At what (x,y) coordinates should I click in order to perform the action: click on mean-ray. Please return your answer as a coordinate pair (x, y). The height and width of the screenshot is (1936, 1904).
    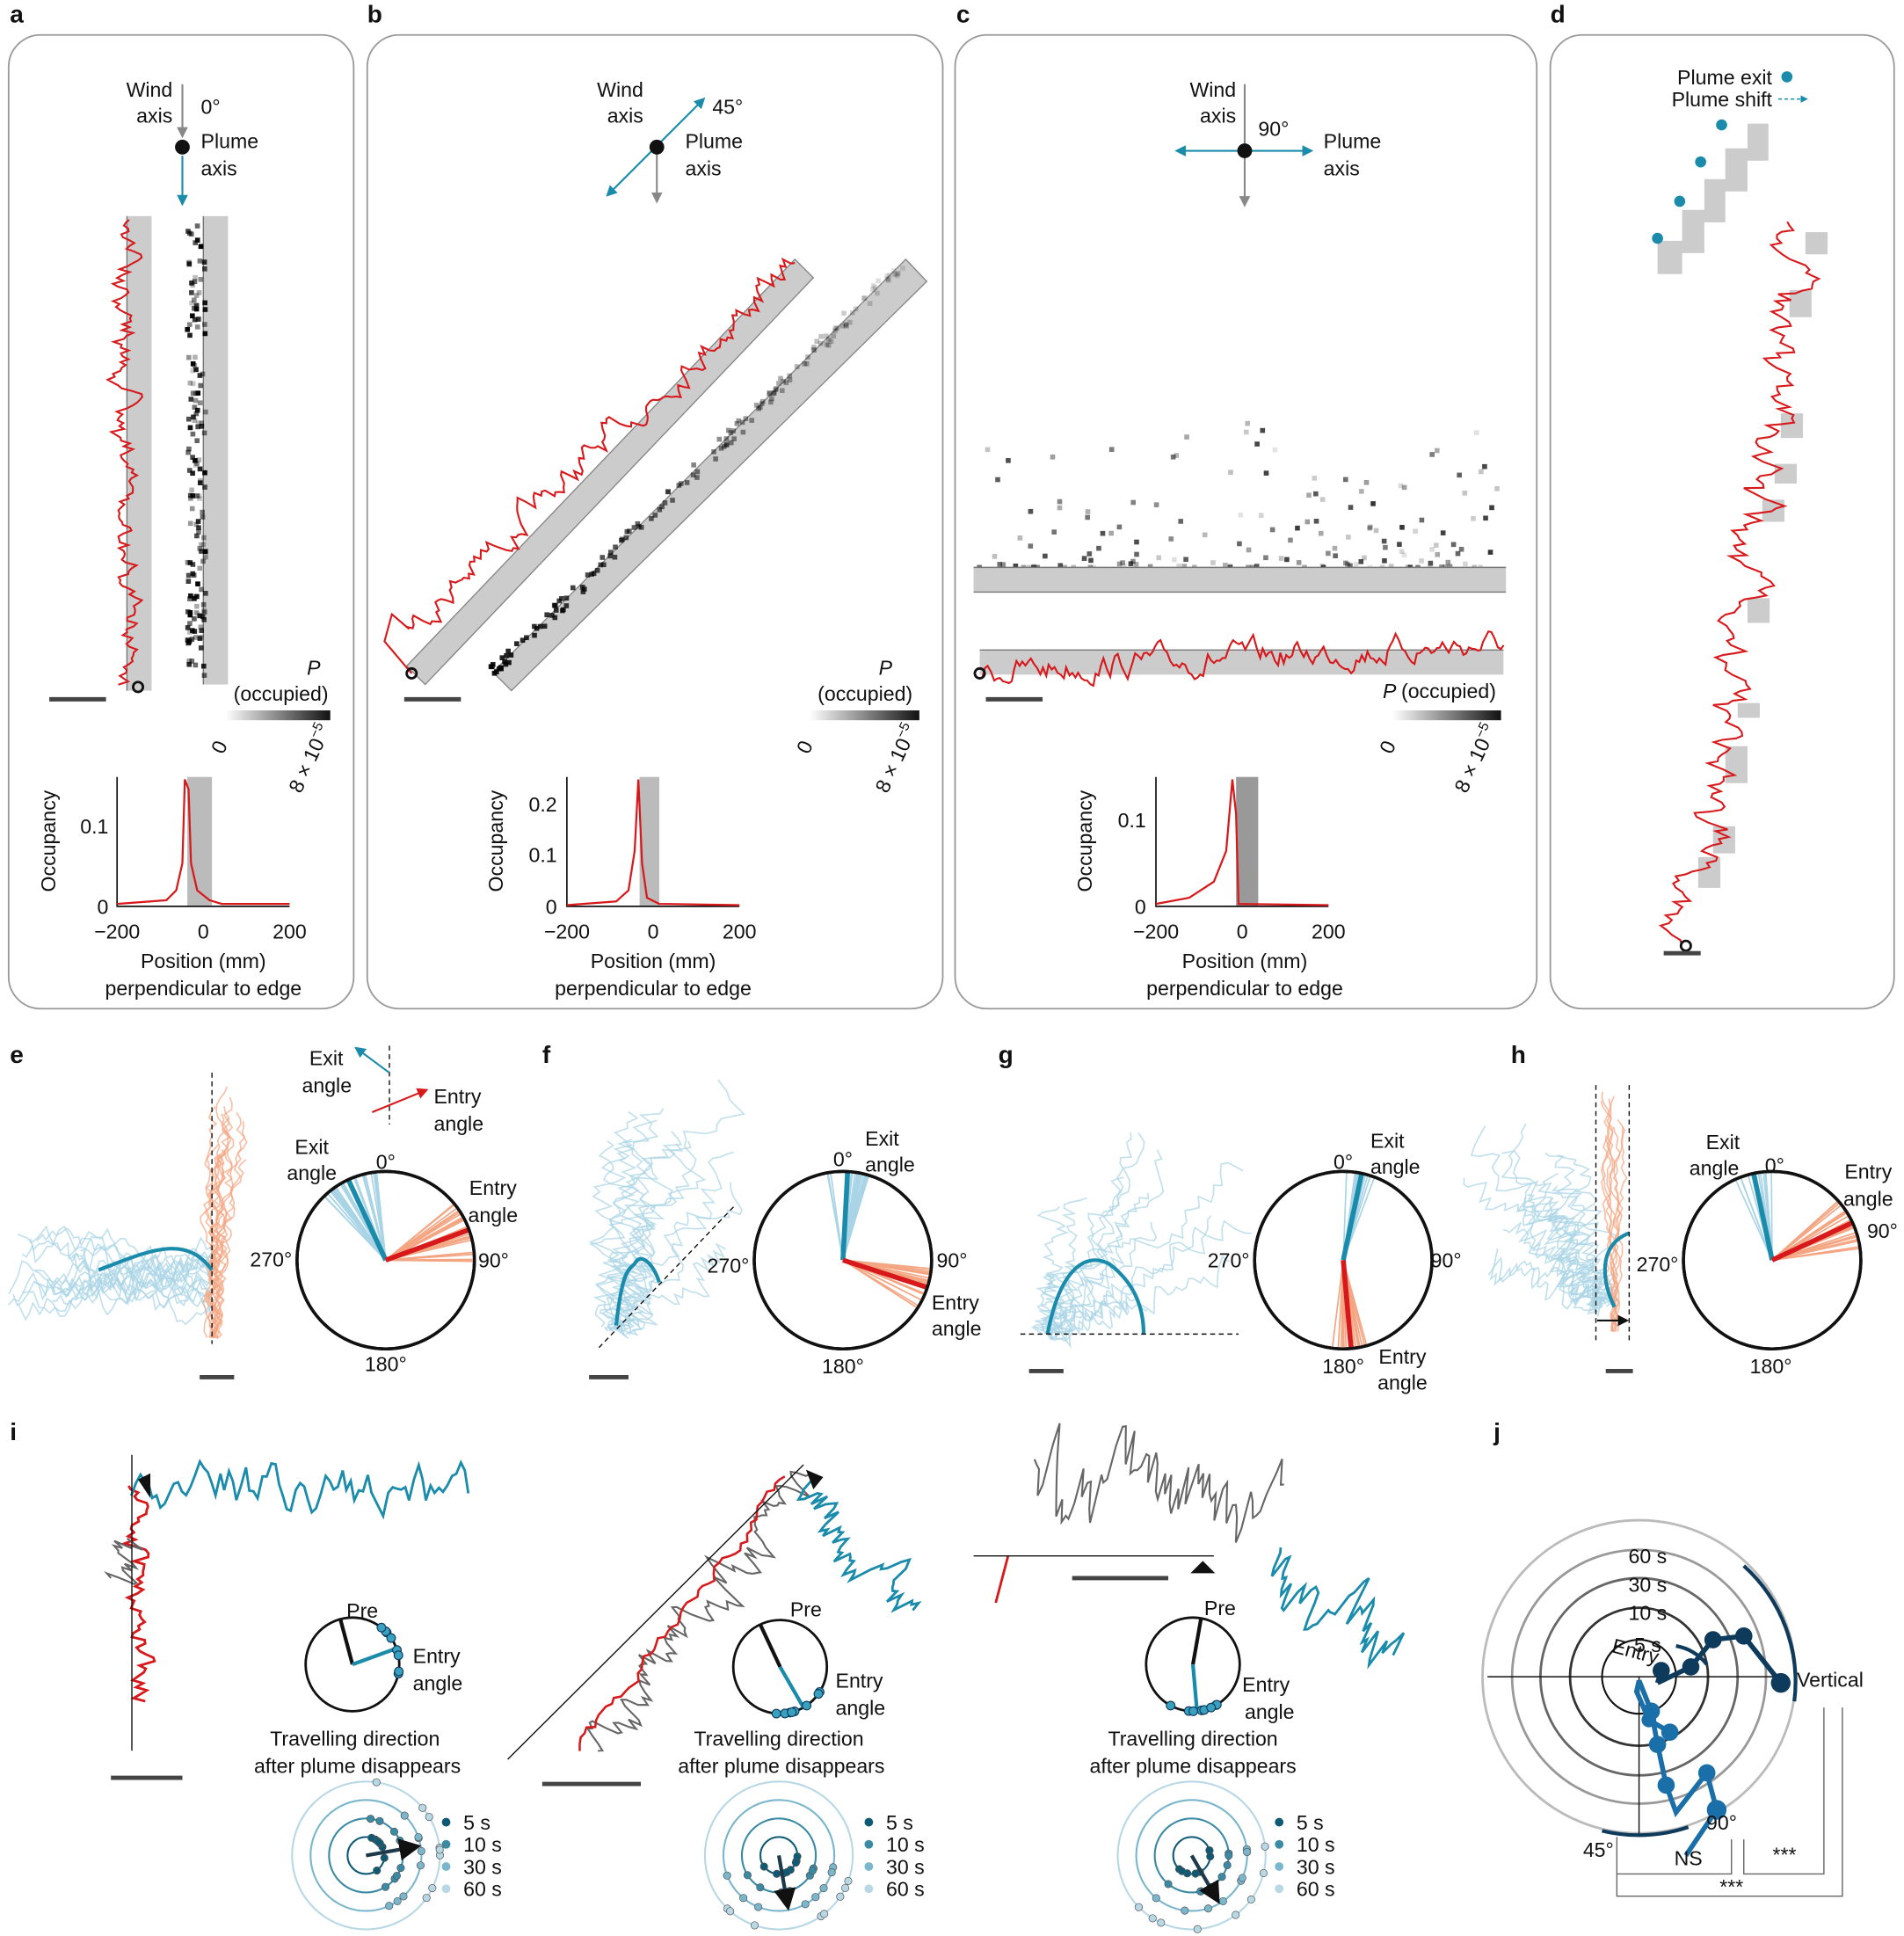
    Looking at the image, I should click on (427, 1245).